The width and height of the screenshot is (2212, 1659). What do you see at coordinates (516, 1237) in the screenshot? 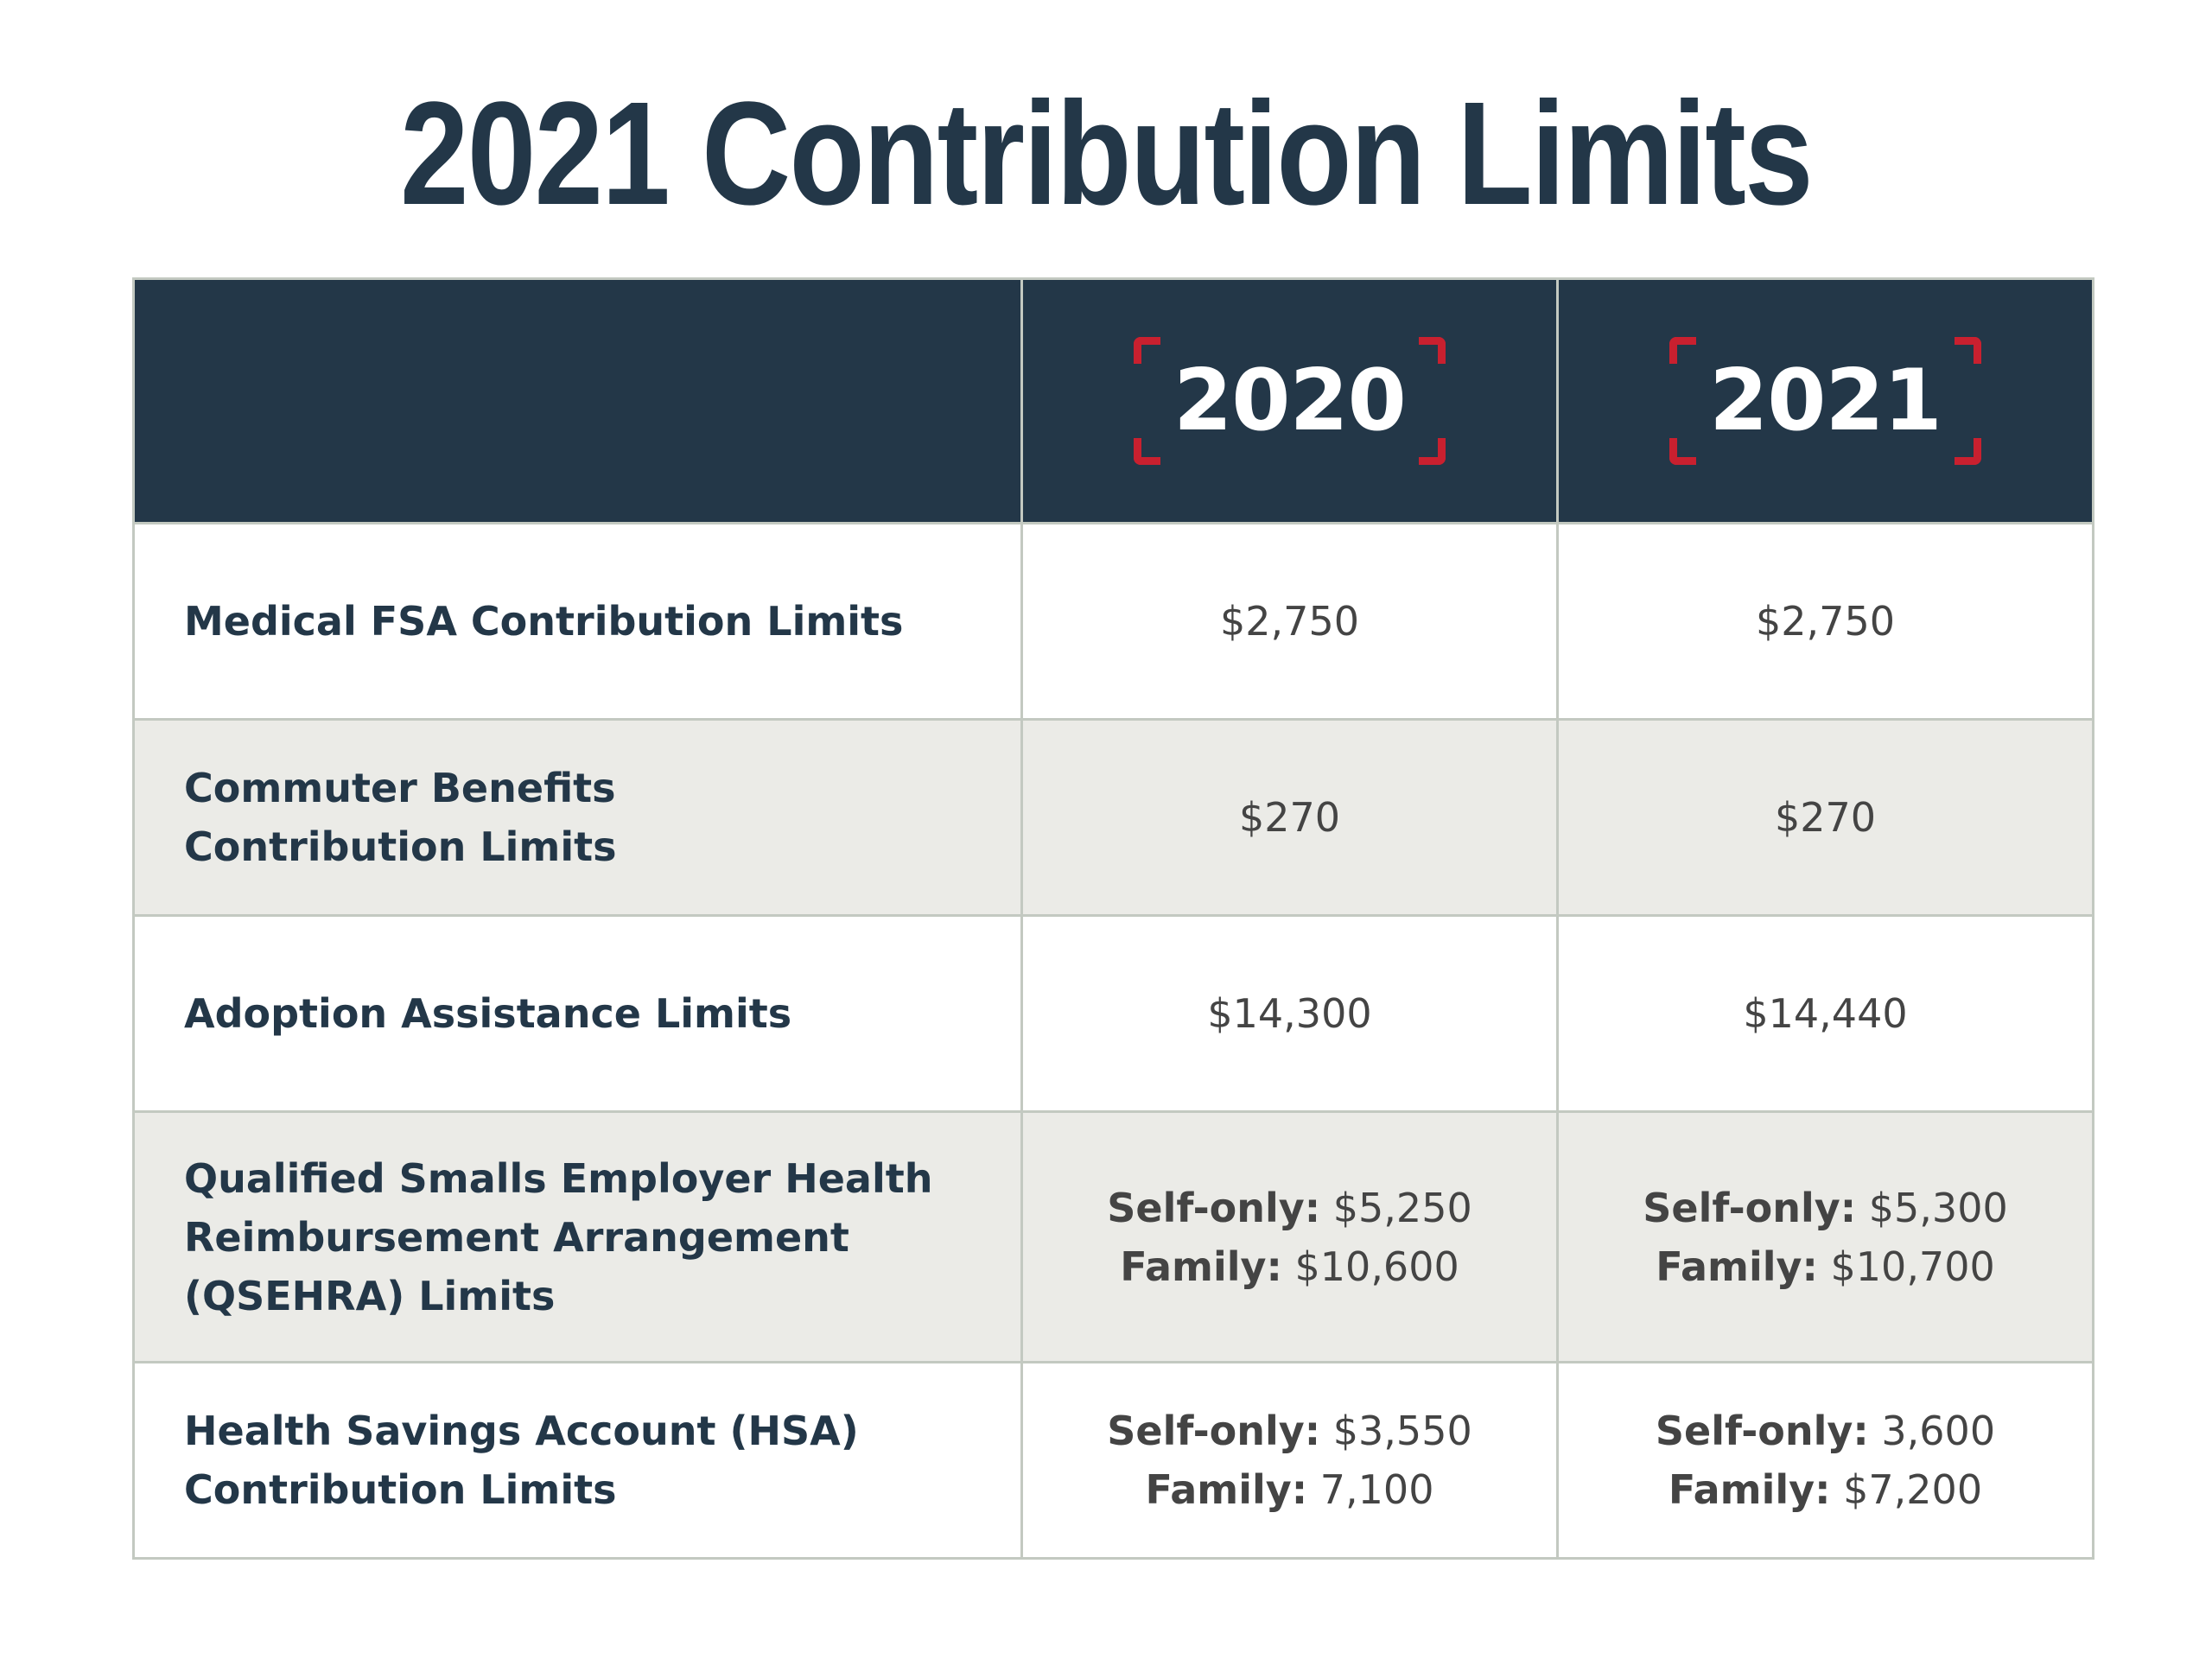
I see `row-label-line: Reimbursement Arrangement` at bounding box center [516, 1237].